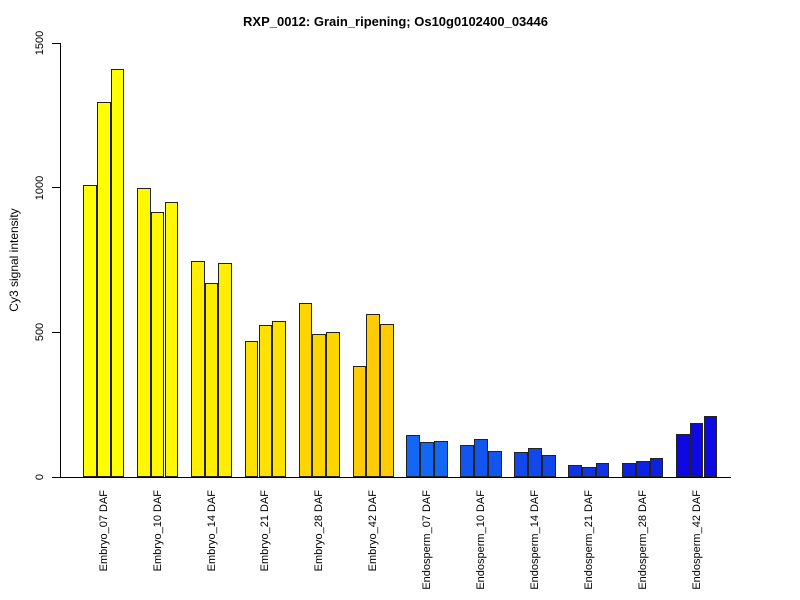  What do you see at coordinates (211, 531) in the screenshot?
I see `x-axis-group-label: Embryo_14 DAF` at bounding box center [211, 531].